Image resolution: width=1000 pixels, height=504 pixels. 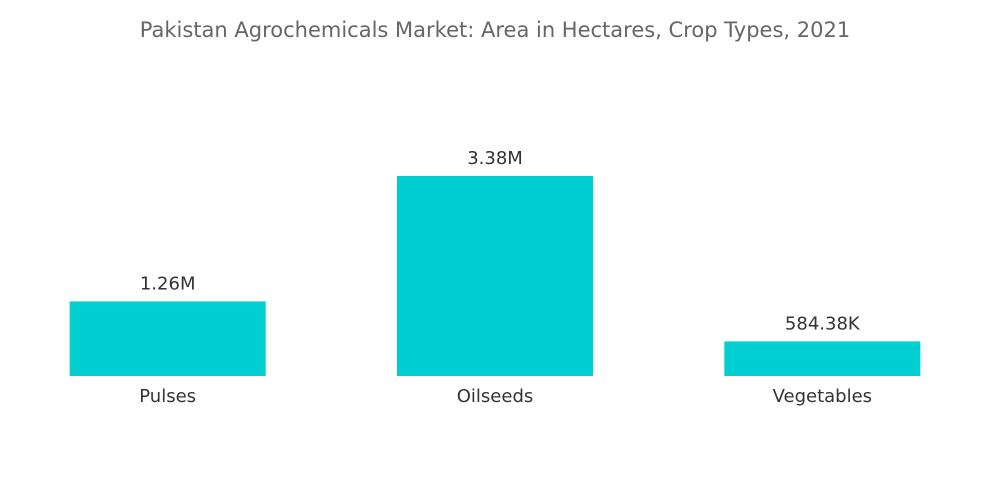 I want to click on x-tick-label: Vegetables, so click(x=822, y=396).